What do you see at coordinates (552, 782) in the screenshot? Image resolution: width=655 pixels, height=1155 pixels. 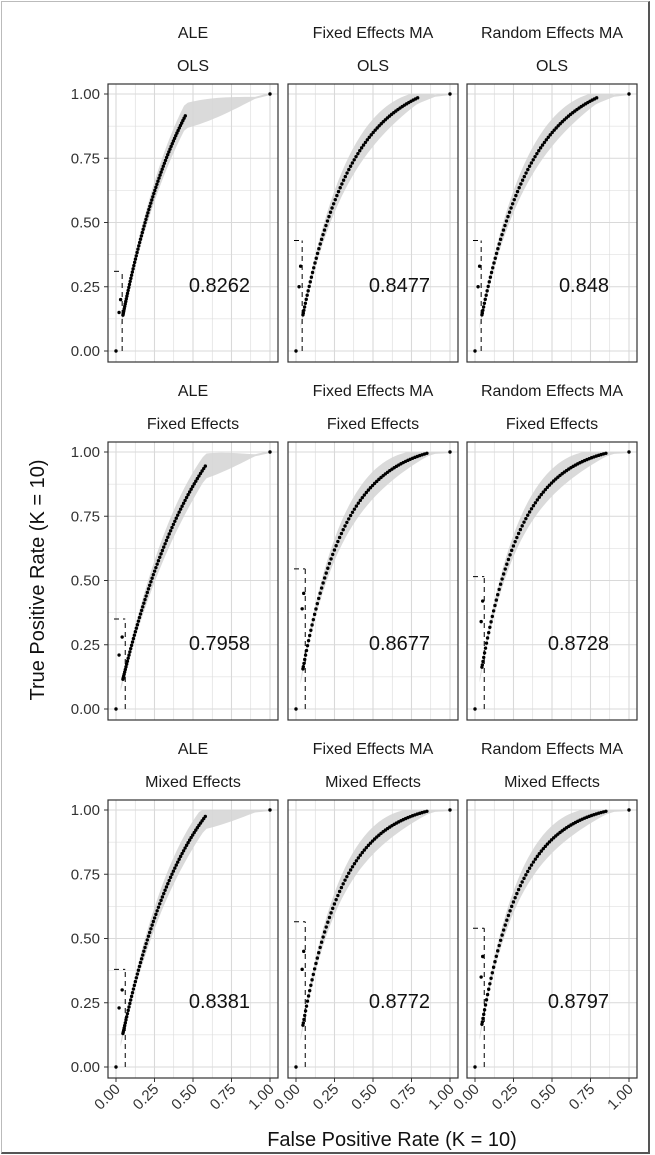 I see `facet-row-label: Mixed Effects` at bounding box center [552, 782].